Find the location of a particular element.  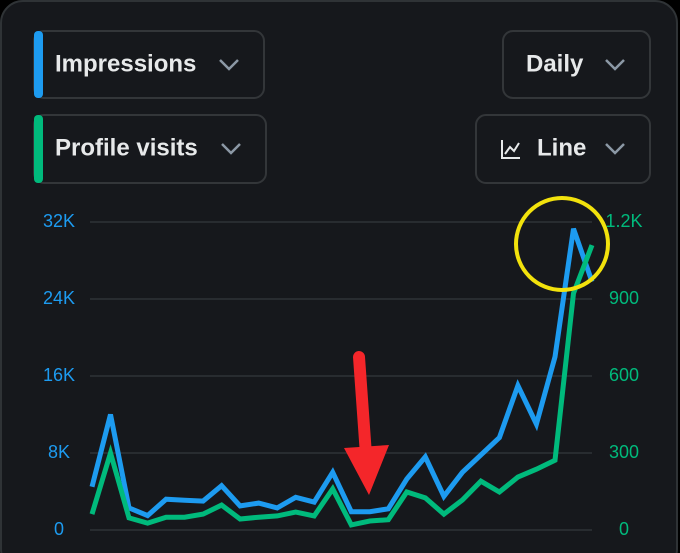

select-label: Line is located at coordinates (561, 147).